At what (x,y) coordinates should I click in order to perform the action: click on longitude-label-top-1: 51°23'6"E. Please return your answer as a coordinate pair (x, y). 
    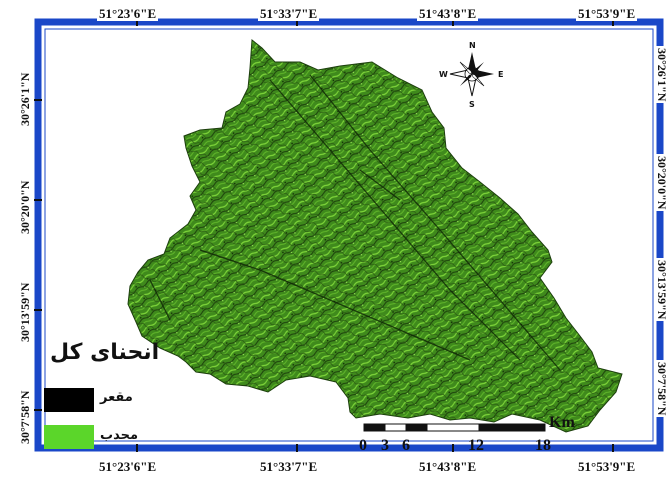
    Looking at the image, I should click on (128, 13).